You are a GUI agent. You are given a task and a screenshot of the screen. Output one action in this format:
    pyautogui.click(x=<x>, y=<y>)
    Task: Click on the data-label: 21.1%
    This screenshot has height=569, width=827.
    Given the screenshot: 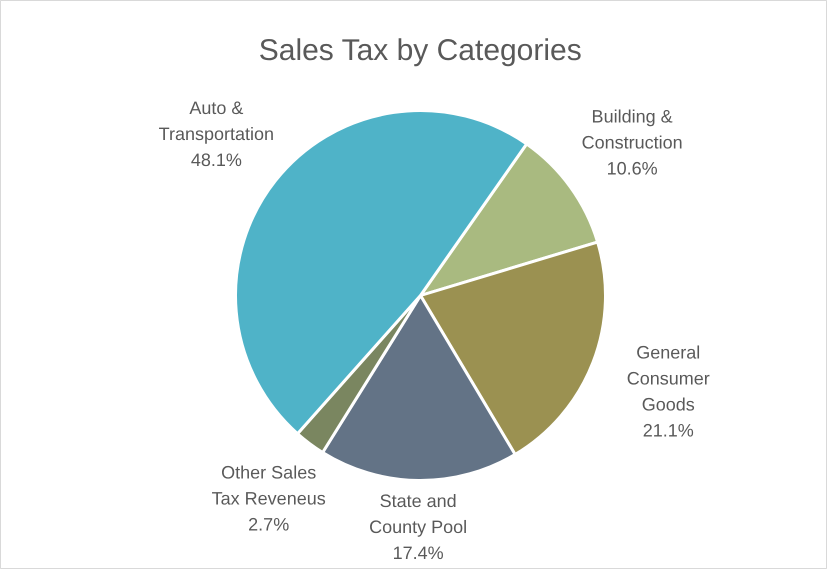 What is the action you would take?
    pyautogui.click(x=668, y=430)
    